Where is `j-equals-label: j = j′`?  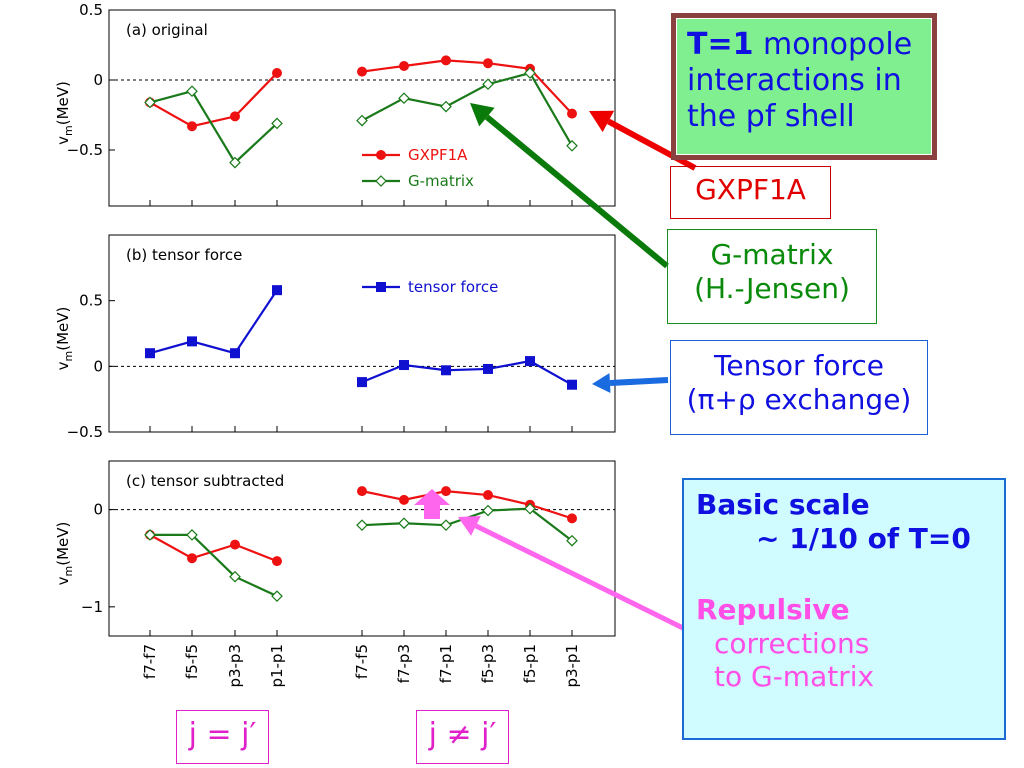 j-equals-label: j = j′ is located at coordinates (222, 737).